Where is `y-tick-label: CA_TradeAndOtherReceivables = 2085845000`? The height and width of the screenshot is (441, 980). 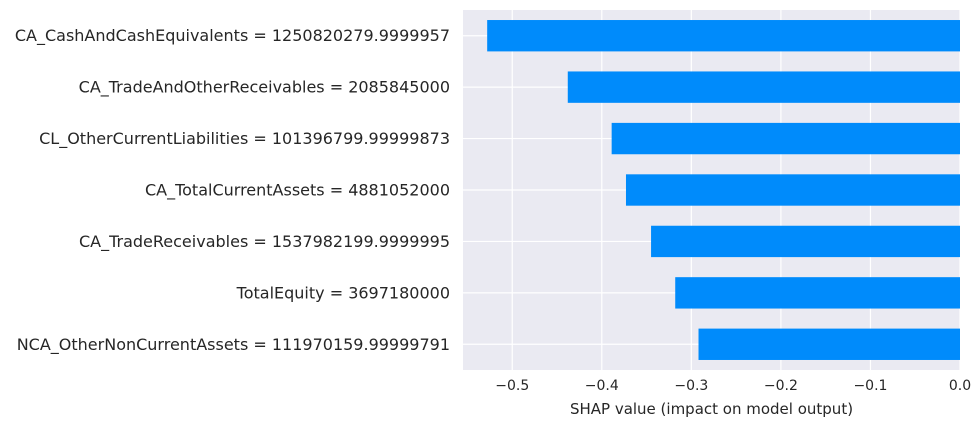 y-tick-label: CA_TradeAndOtherReceivables = 2085845000 is located at coordinates (264, 88).